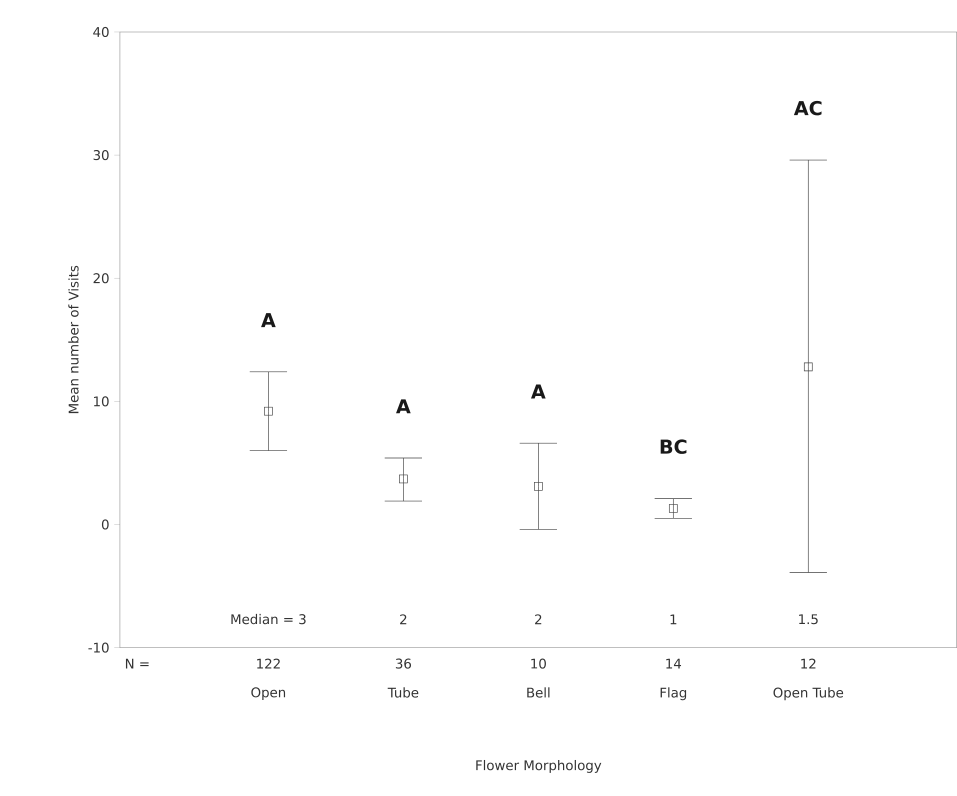 The width and height of the screenshot is (957, 796). What do you see at coordinates (105, 525) in the screenshot?
I see `y-tick-label: 0` at bounding box center [105, 525].